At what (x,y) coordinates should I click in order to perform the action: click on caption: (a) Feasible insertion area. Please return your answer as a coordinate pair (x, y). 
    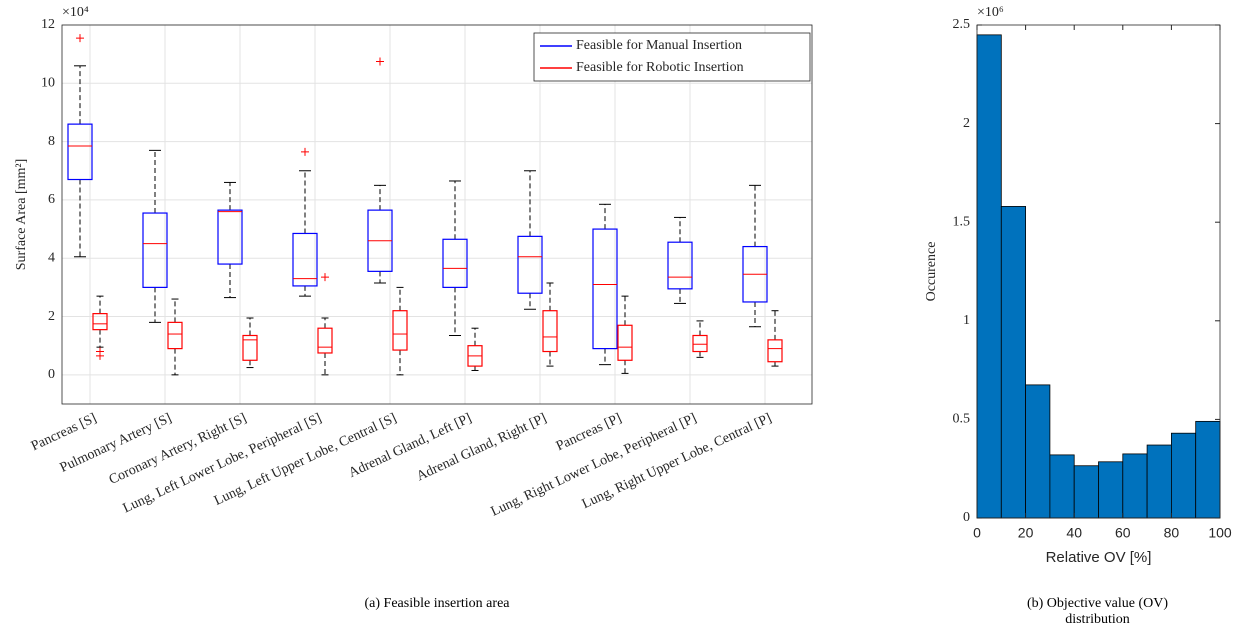
    Looking at the image, I should click on (437, 603).